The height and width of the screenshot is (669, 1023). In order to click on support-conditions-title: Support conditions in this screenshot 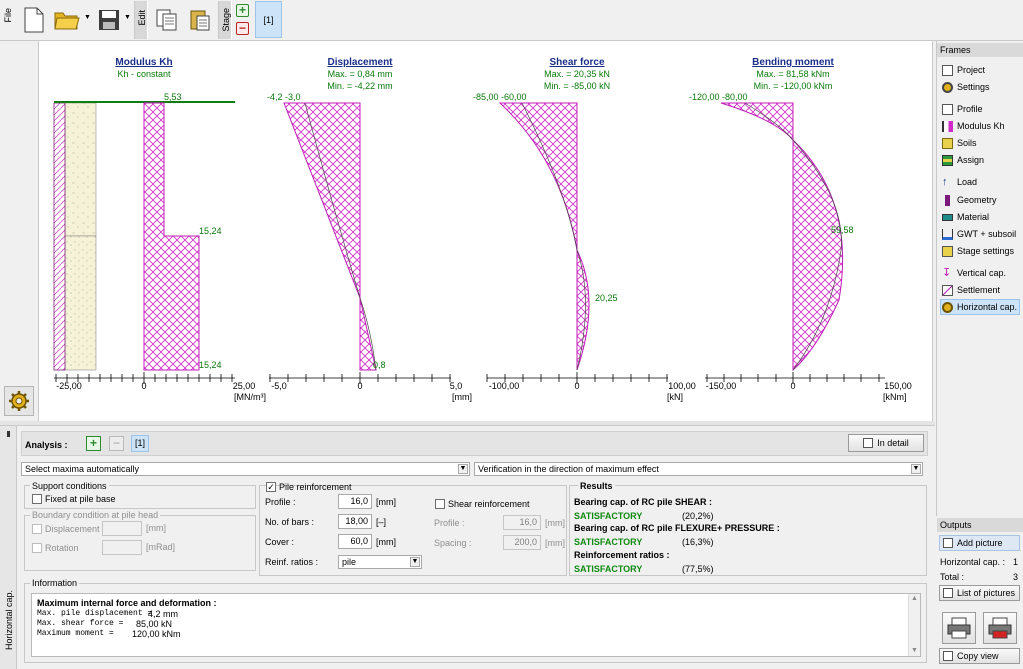, I will do `click(69, 486)`.